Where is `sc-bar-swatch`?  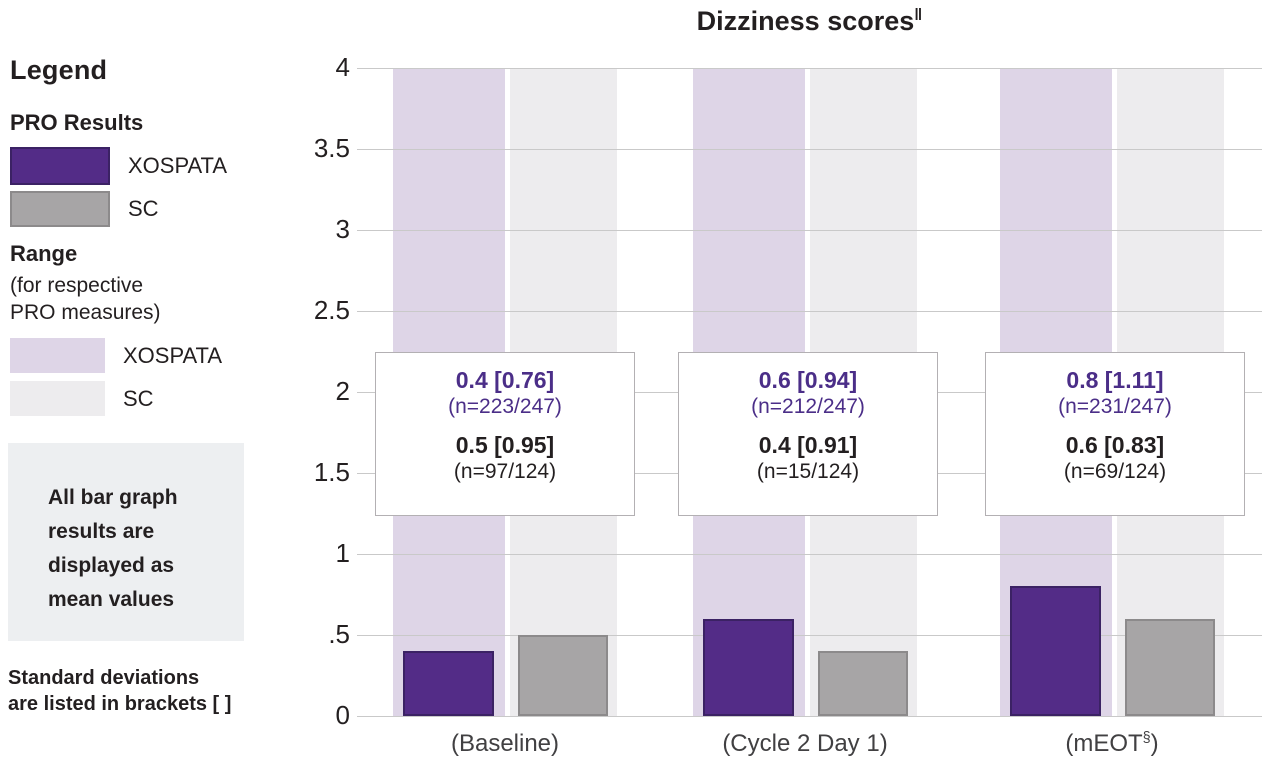
sc-bar-swatch is located at coordinates (60, 209).